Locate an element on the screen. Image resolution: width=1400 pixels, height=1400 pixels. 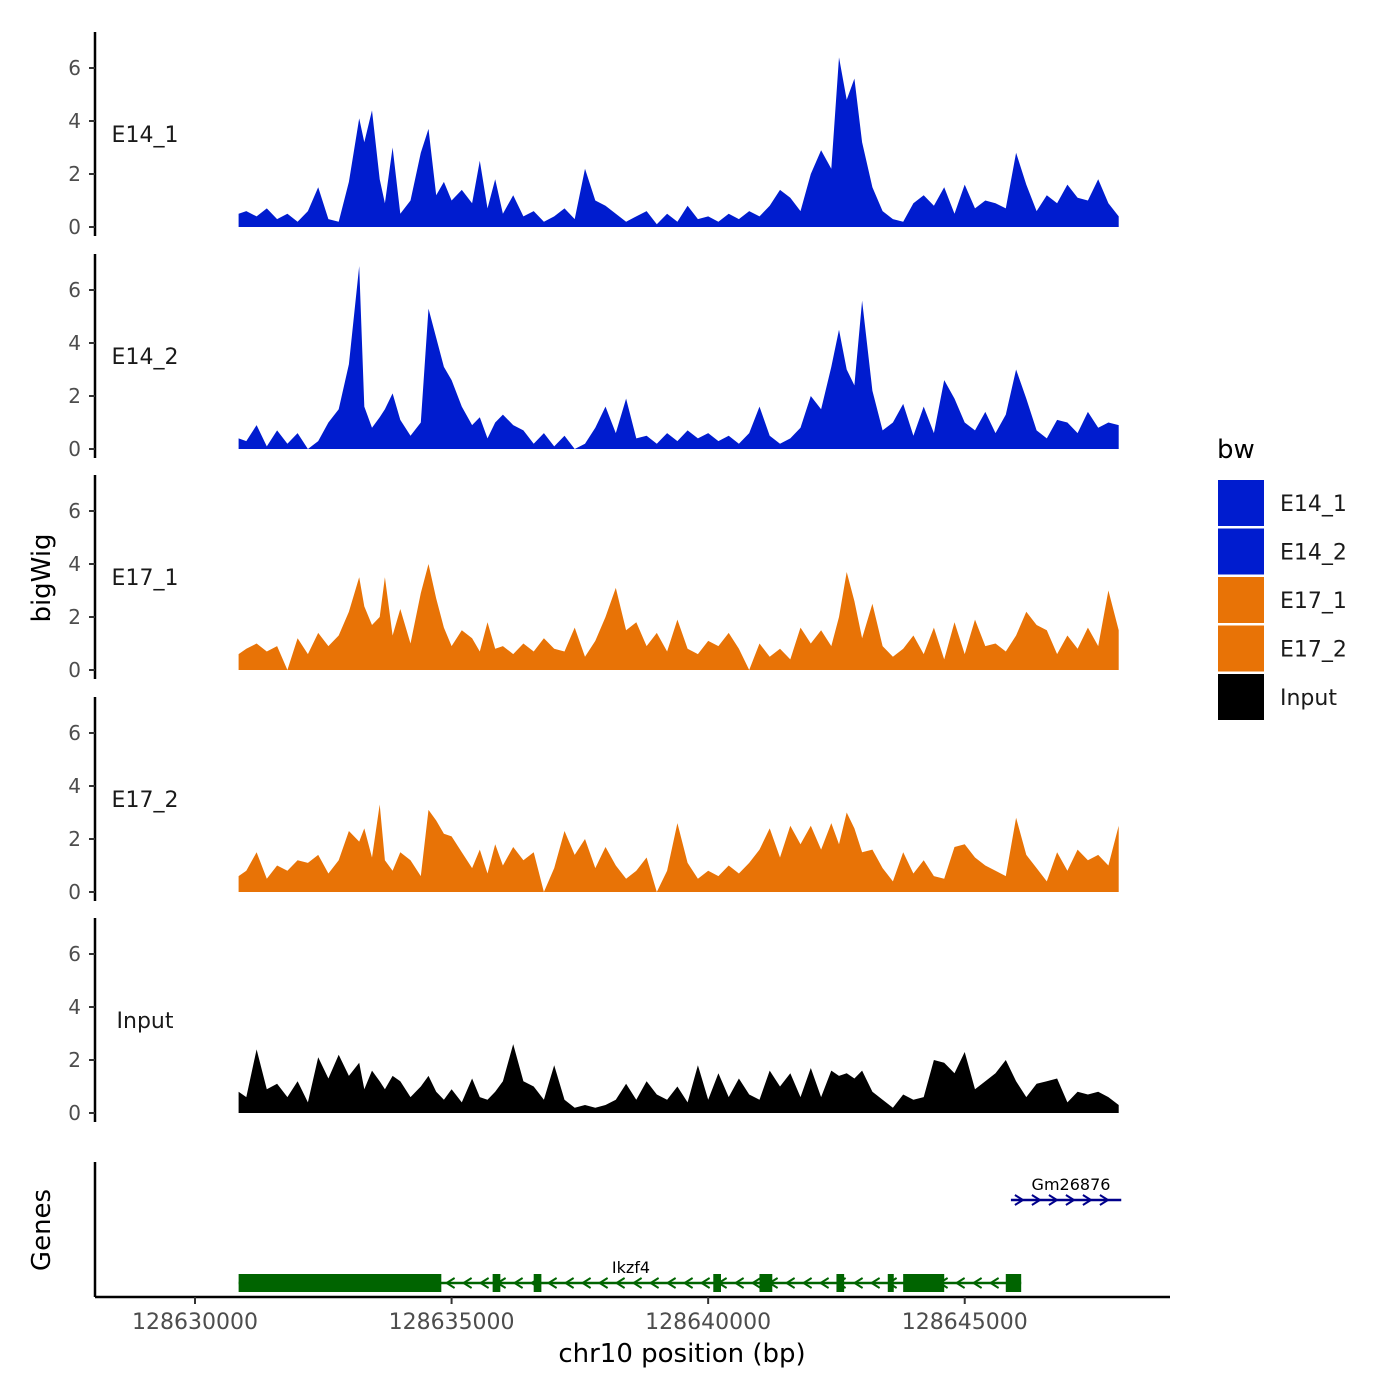
x-axis-title: chr10 position (bp) is located at coordinates (681, 1354).